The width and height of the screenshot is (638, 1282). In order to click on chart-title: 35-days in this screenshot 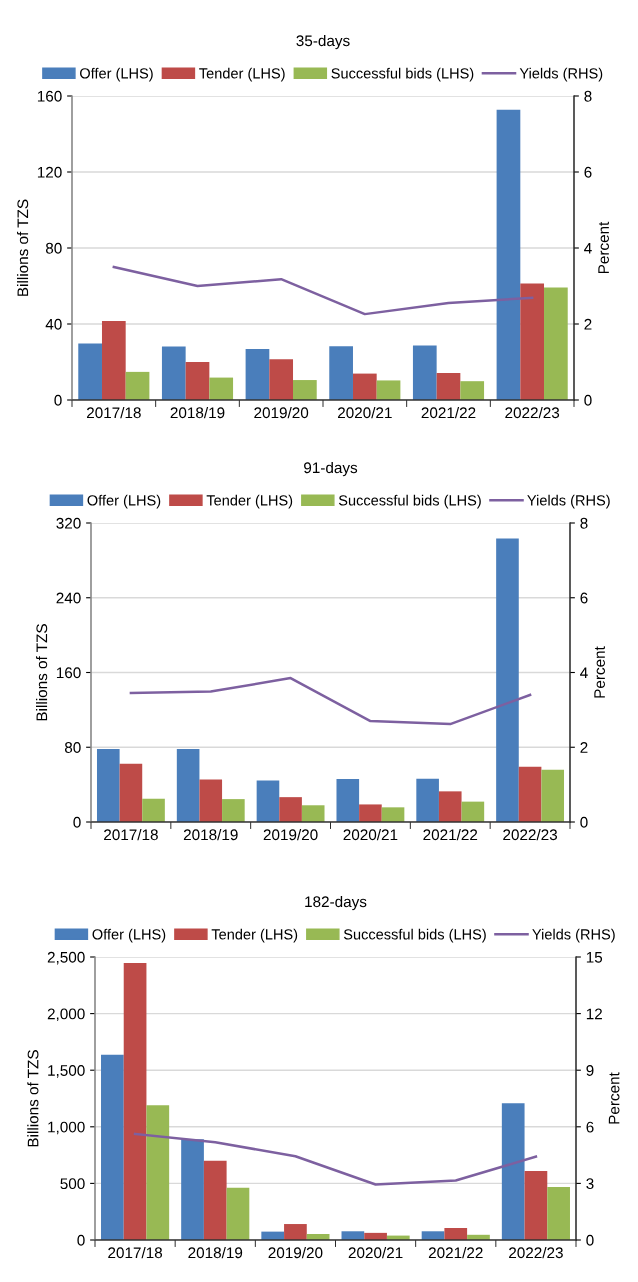, I will do `click(323, 42)`.